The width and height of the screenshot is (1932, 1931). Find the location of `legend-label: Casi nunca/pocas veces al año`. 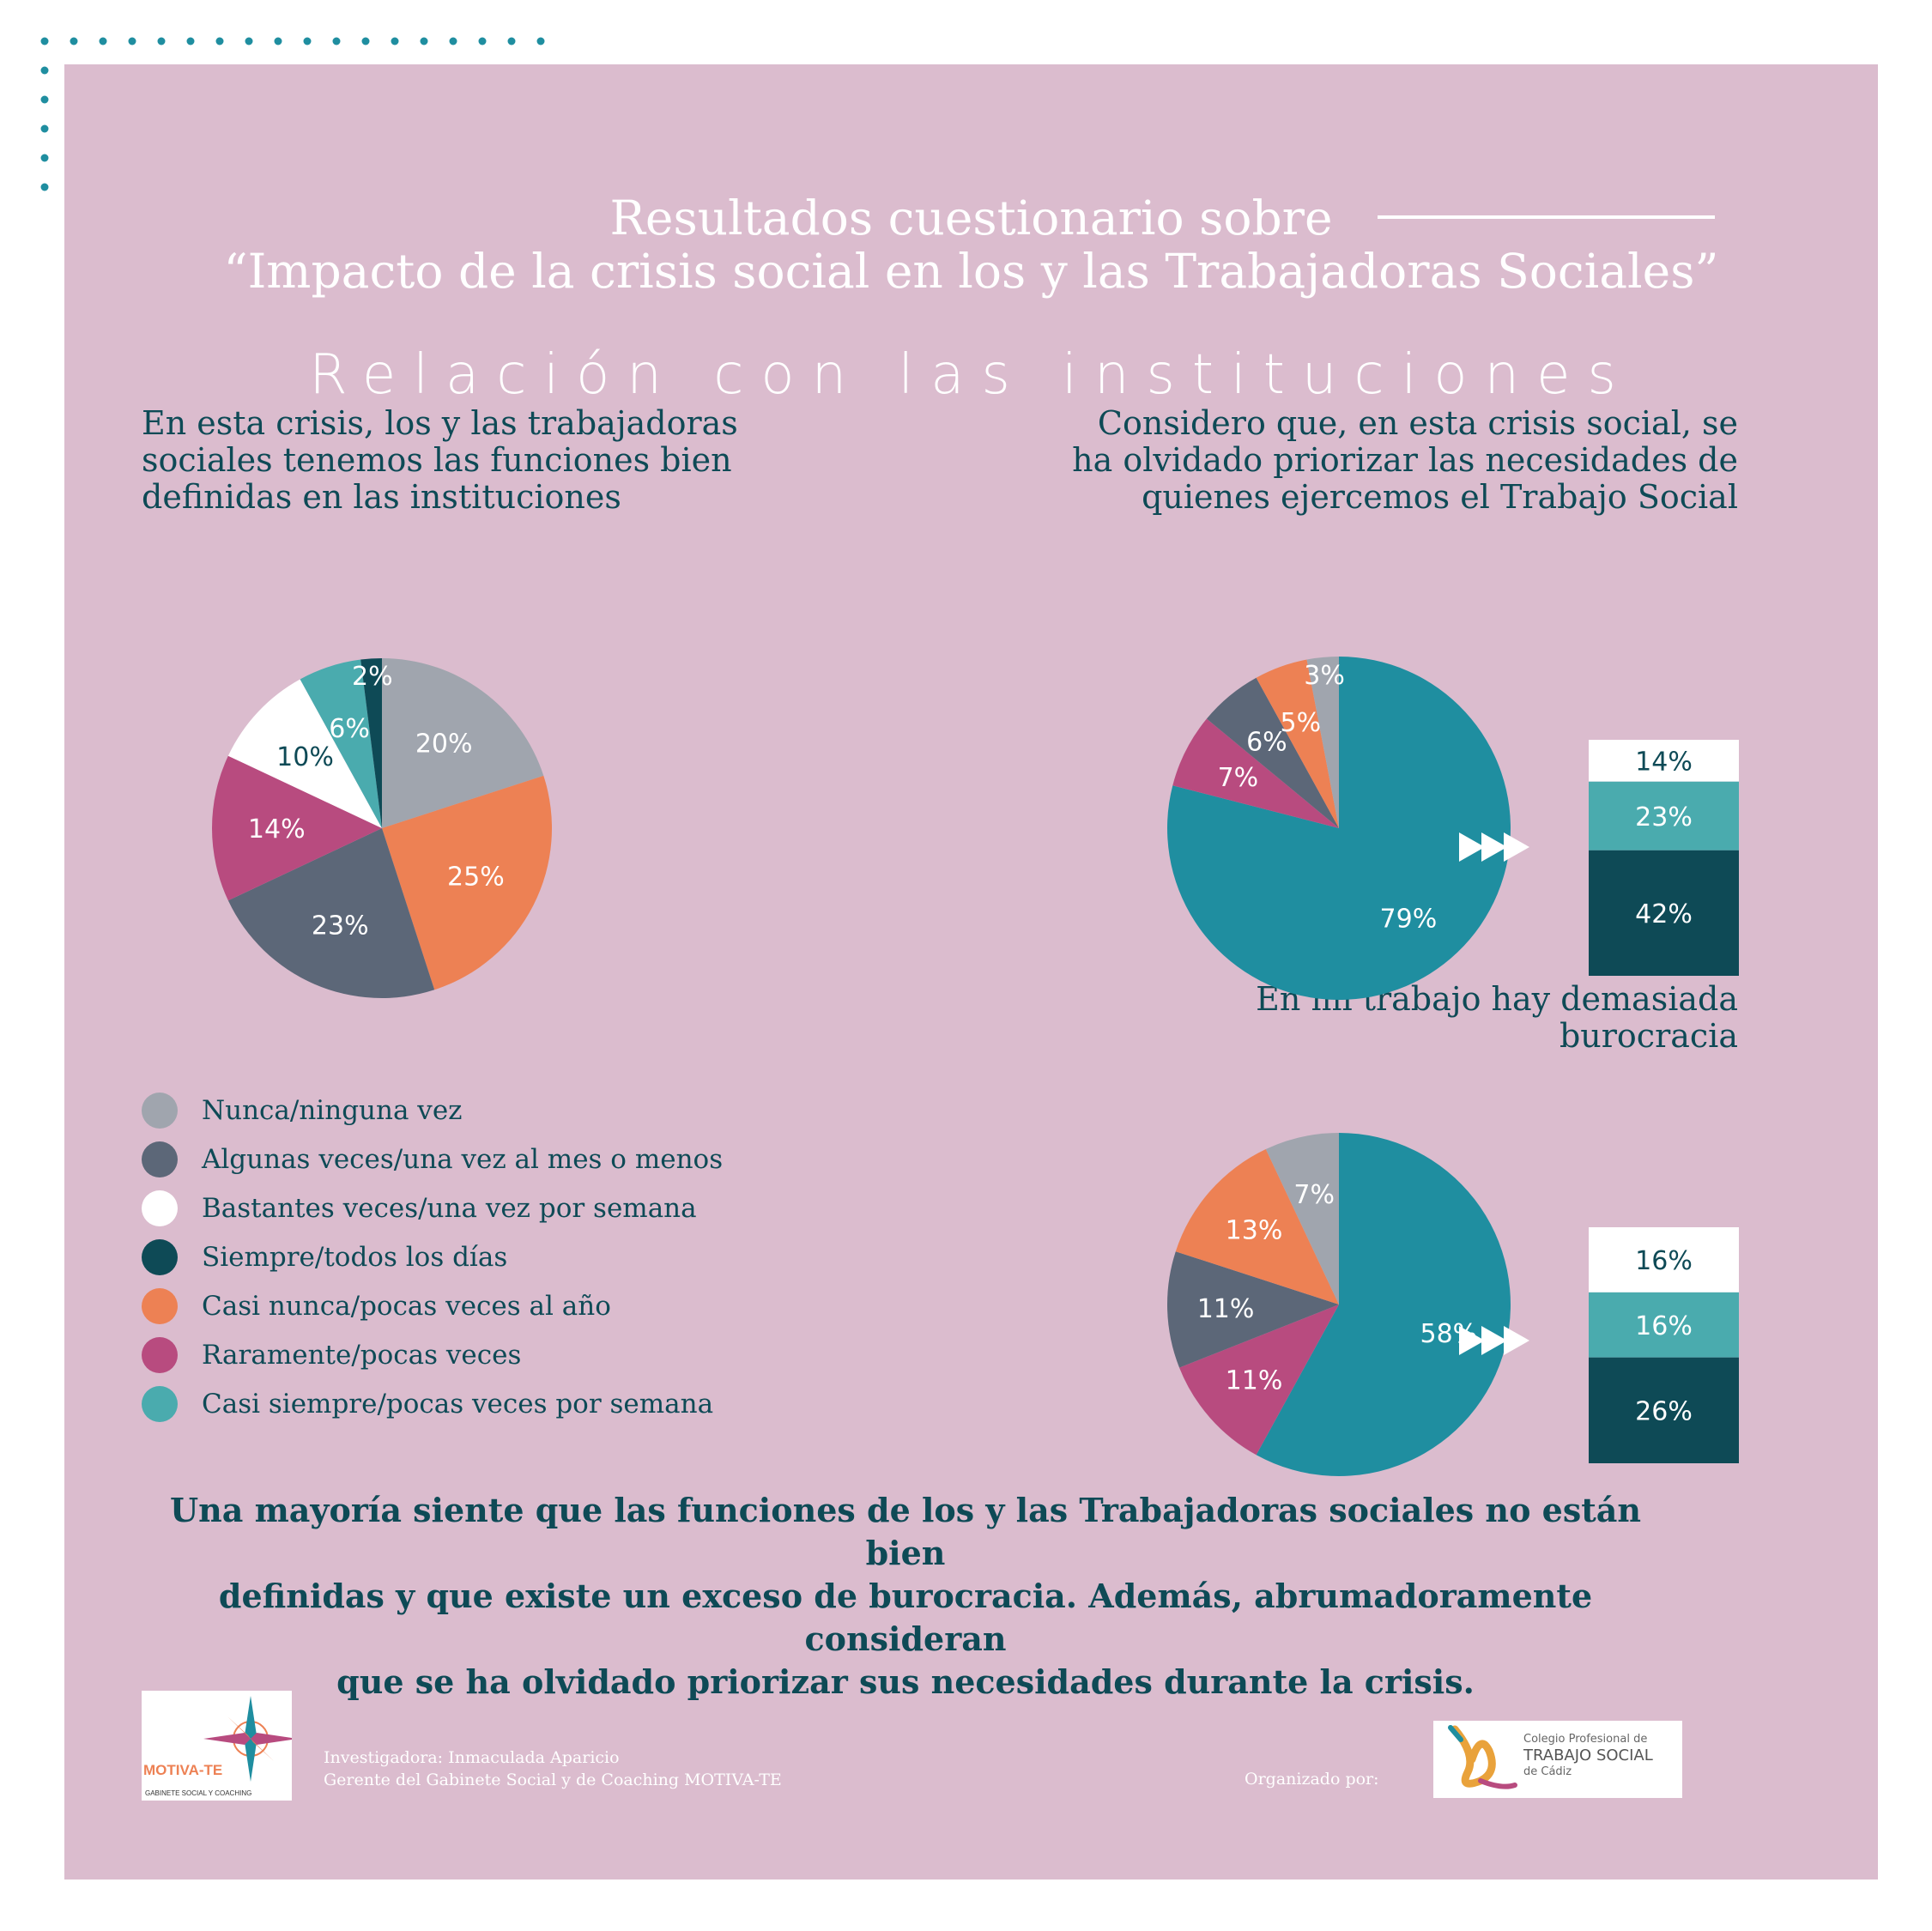

legend-label: Casi nunca/pocas veces al año is located at coordinates (407, 1306).